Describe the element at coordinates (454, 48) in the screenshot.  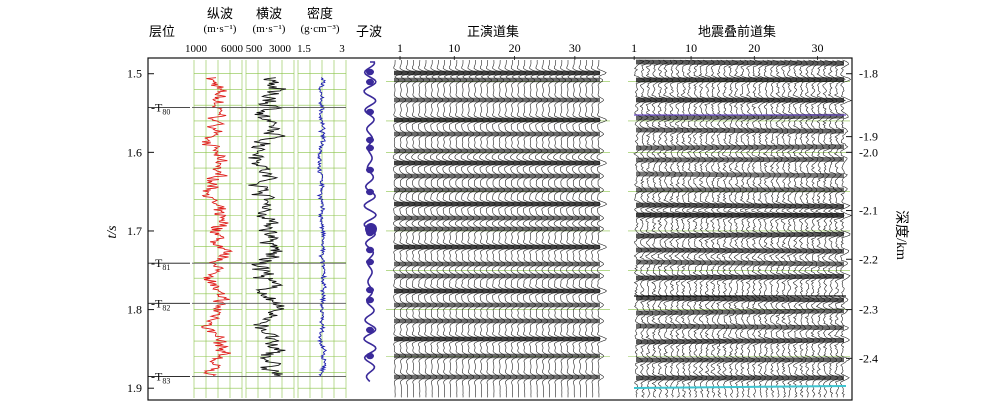
I see `synthetic-tick-label-1: 10` at that location.